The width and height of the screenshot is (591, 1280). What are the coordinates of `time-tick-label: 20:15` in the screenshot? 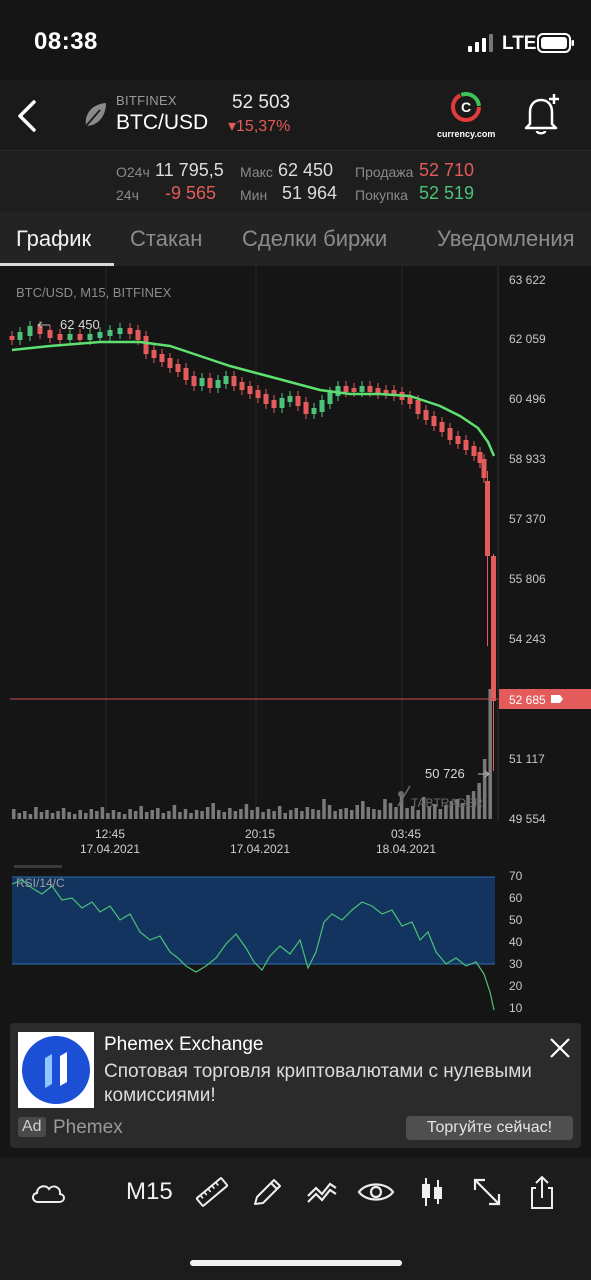 It's located at (260, 834).